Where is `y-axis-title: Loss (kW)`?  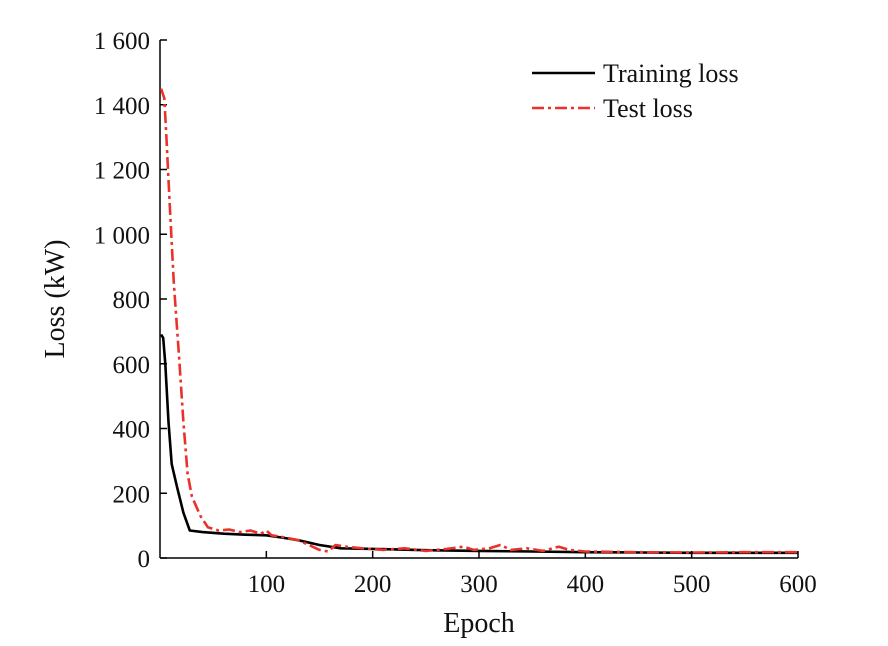 y-axis-title: Loss (kW) is located at coordinates (55, 299).